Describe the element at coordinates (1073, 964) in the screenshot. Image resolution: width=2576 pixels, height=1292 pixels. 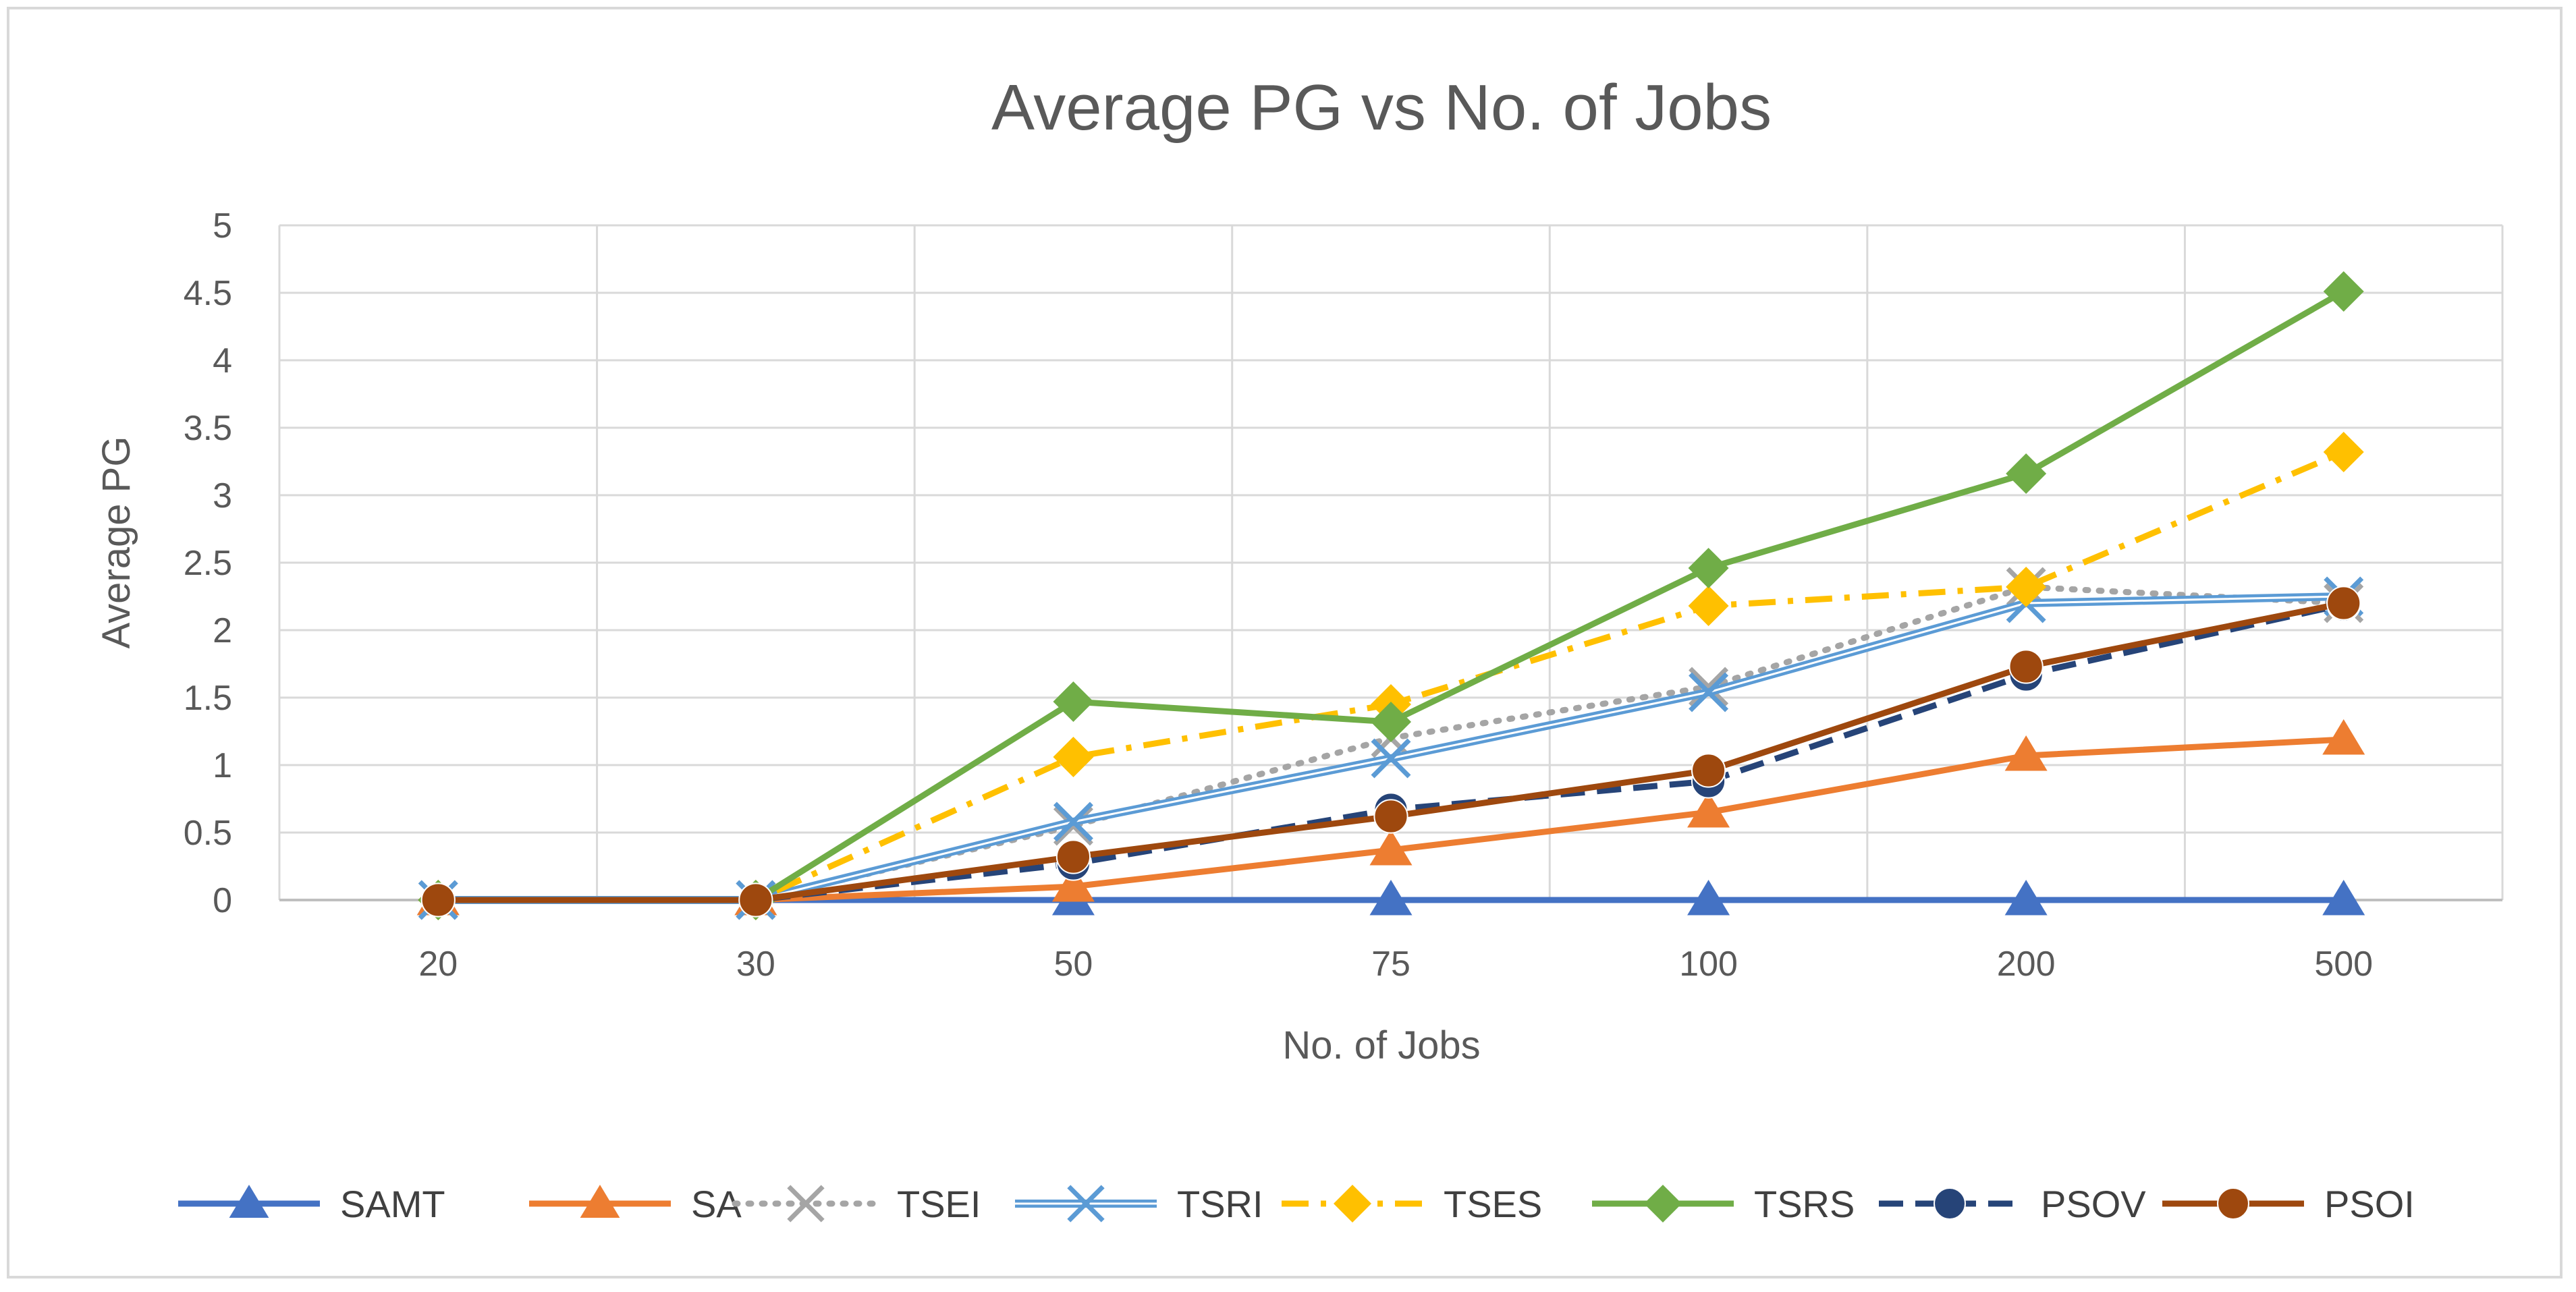
I see `x-tick-label: 50` at that location.